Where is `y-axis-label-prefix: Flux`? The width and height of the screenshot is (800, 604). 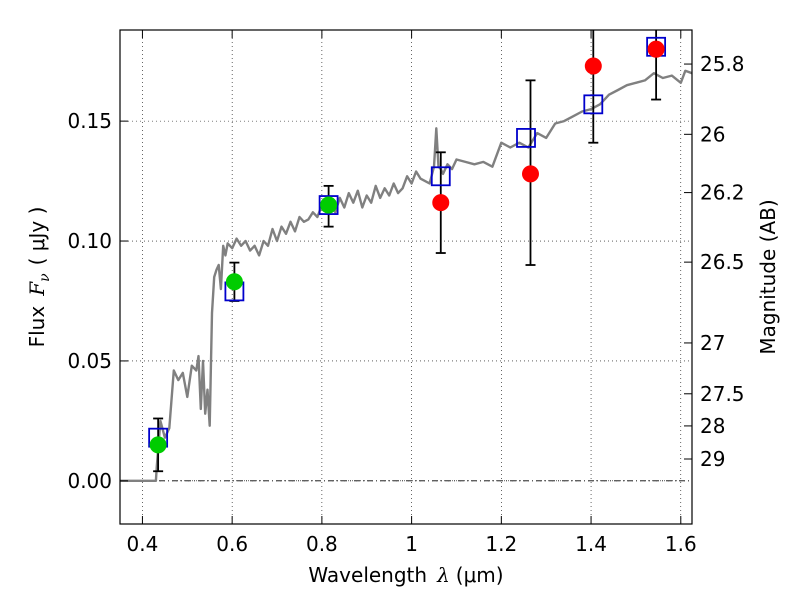 y-axis-label-prefix: Flux is located at coordinates (37, 327).